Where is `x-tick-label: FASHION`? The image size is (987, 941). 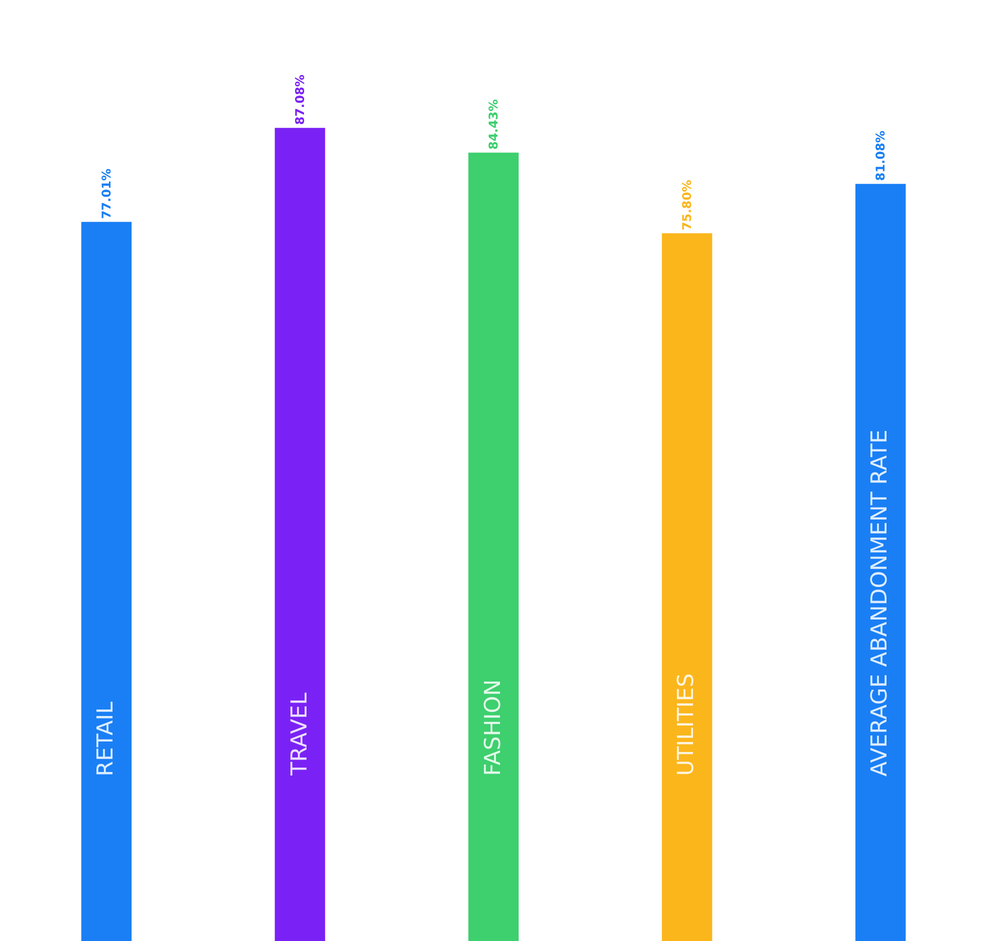
x-tick-label: FASHION is located at coordinates (493, 727).